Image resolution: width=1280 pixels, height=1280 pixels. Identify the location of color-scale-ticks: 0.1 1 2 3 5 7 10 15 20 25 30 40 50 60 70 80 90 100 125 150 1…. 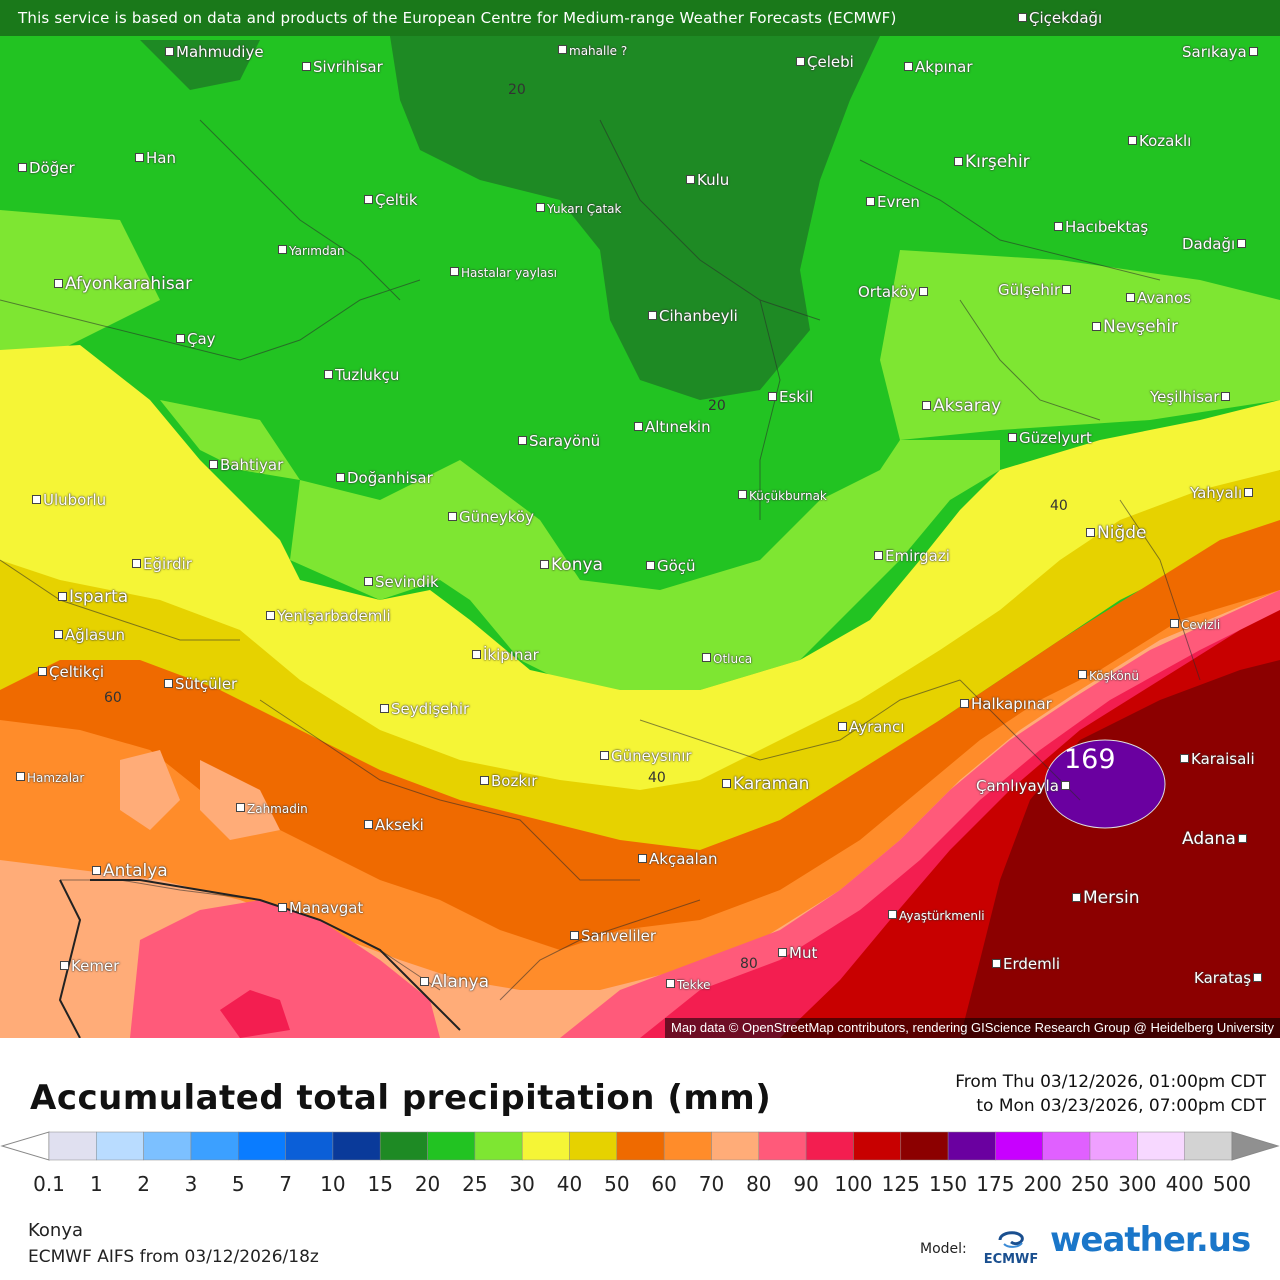
(640, 1186).